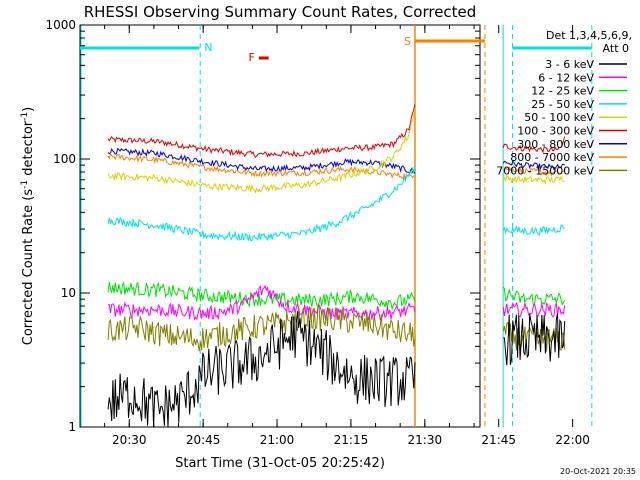 The height and width of the screenshot is (480, 640). What do you see at coordinates (203, 440) in the screenshot?
I see `x-tick-label: 20:45` at bounding box center [203, 440].